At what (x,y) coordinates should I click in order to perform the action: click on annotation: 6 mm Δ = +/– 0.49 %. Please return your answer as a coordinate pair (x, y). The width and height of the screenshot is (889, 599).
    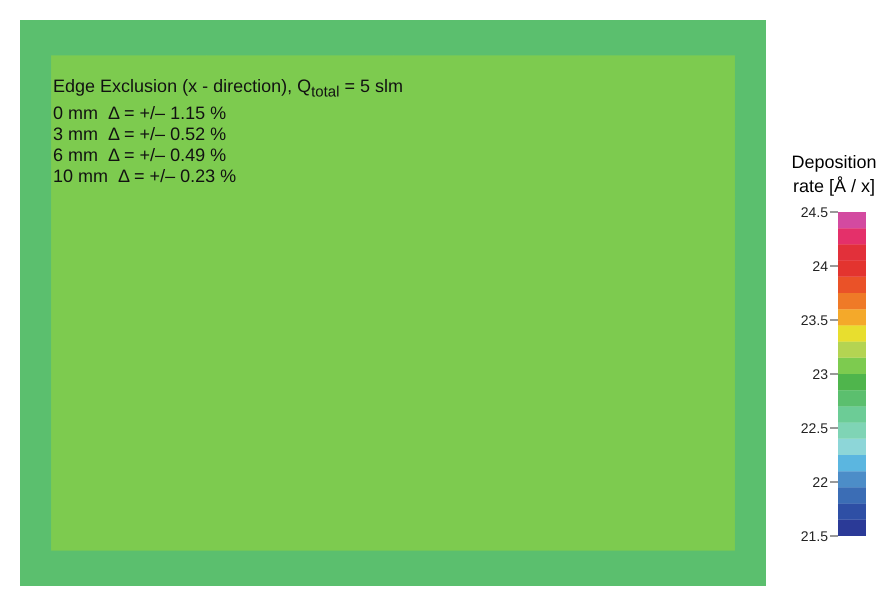
    Looking at the image, I should click on (140, 155).